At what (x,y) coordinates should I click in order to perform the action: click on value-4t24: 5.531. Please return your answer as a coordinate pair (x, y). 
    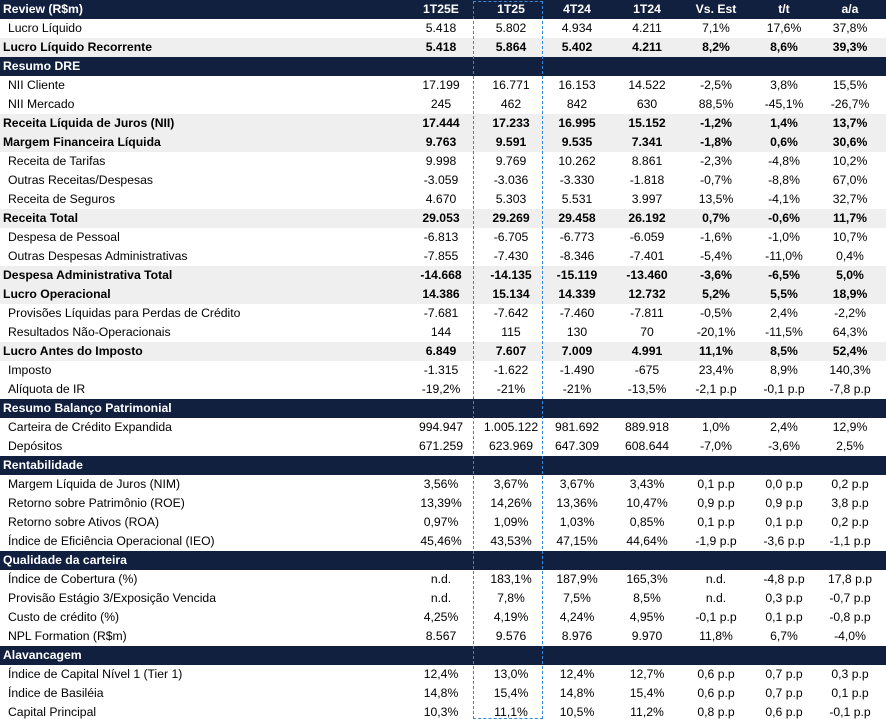
    Looking at the image, I should click on (577, 199).